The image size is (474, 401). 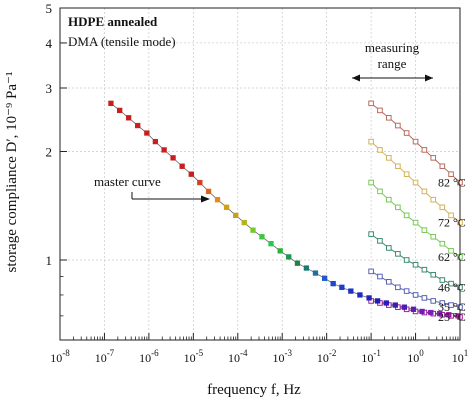 What do you see at coordinates (327, 356) in the screenshot?
I see `x-tick-label: 10⁻²` at bounding box center [327, 356].